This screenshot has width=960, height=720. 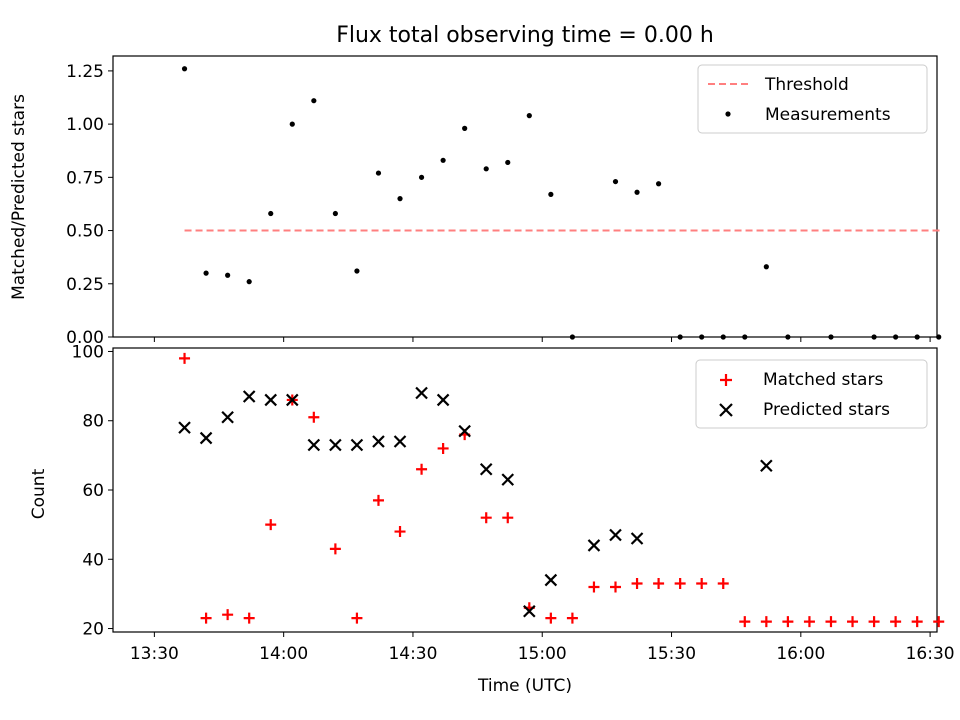 I want to click on legend-matched-swatch, so click(x=726, y=380).